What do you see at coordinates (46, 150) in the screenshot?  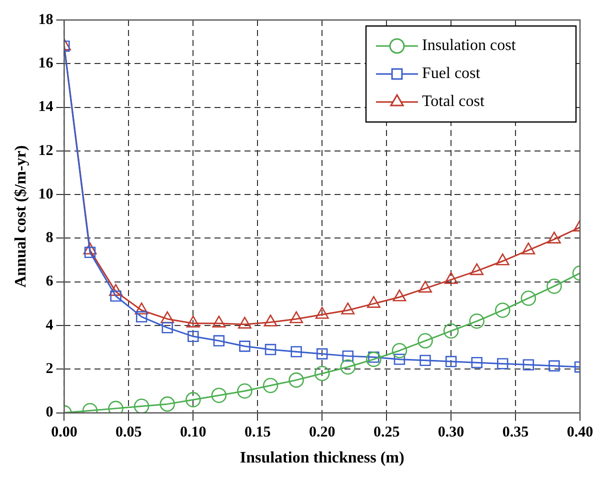 I see `y-tick-label: 12` at bounding box center [46, 150].